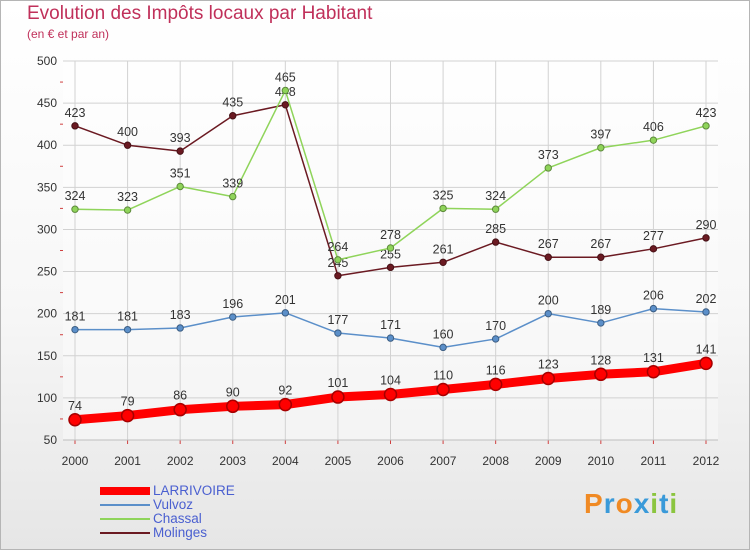 The width and height of the screenshot is (750, 550). Describe the element at coordinates (600, 135) in the screenshot. I see `data-label: 397` at that location.